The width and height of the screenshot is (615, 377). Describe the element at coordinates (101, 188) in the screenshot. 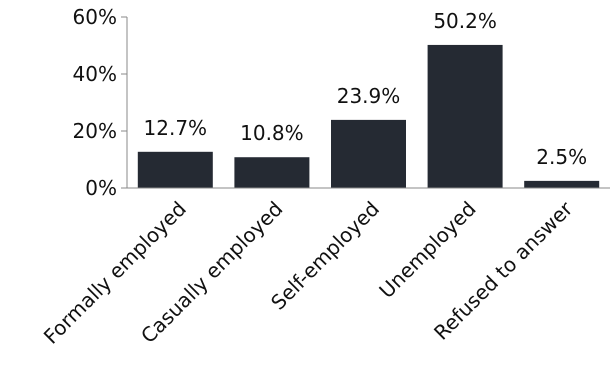

I see `y-tick-label: 0%` at that location.